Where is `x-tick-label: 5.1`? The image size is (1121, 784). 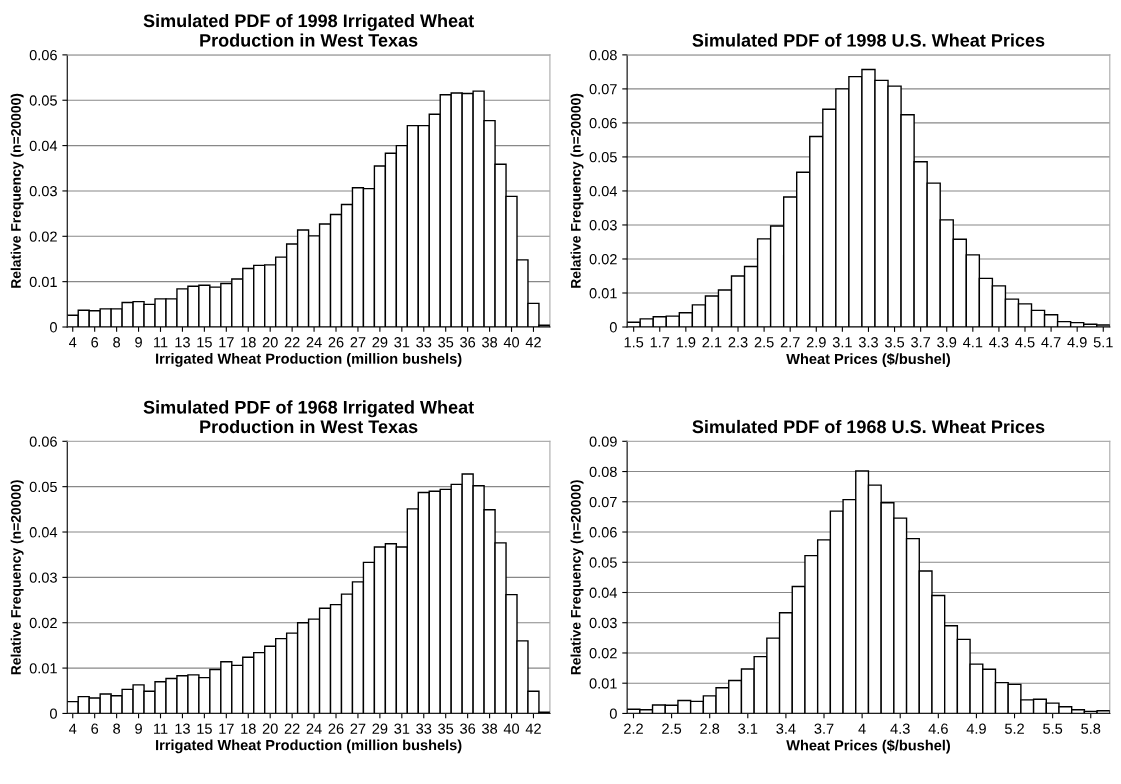
x-tick-label: 5.1 is located at coordinates (1103, 342).